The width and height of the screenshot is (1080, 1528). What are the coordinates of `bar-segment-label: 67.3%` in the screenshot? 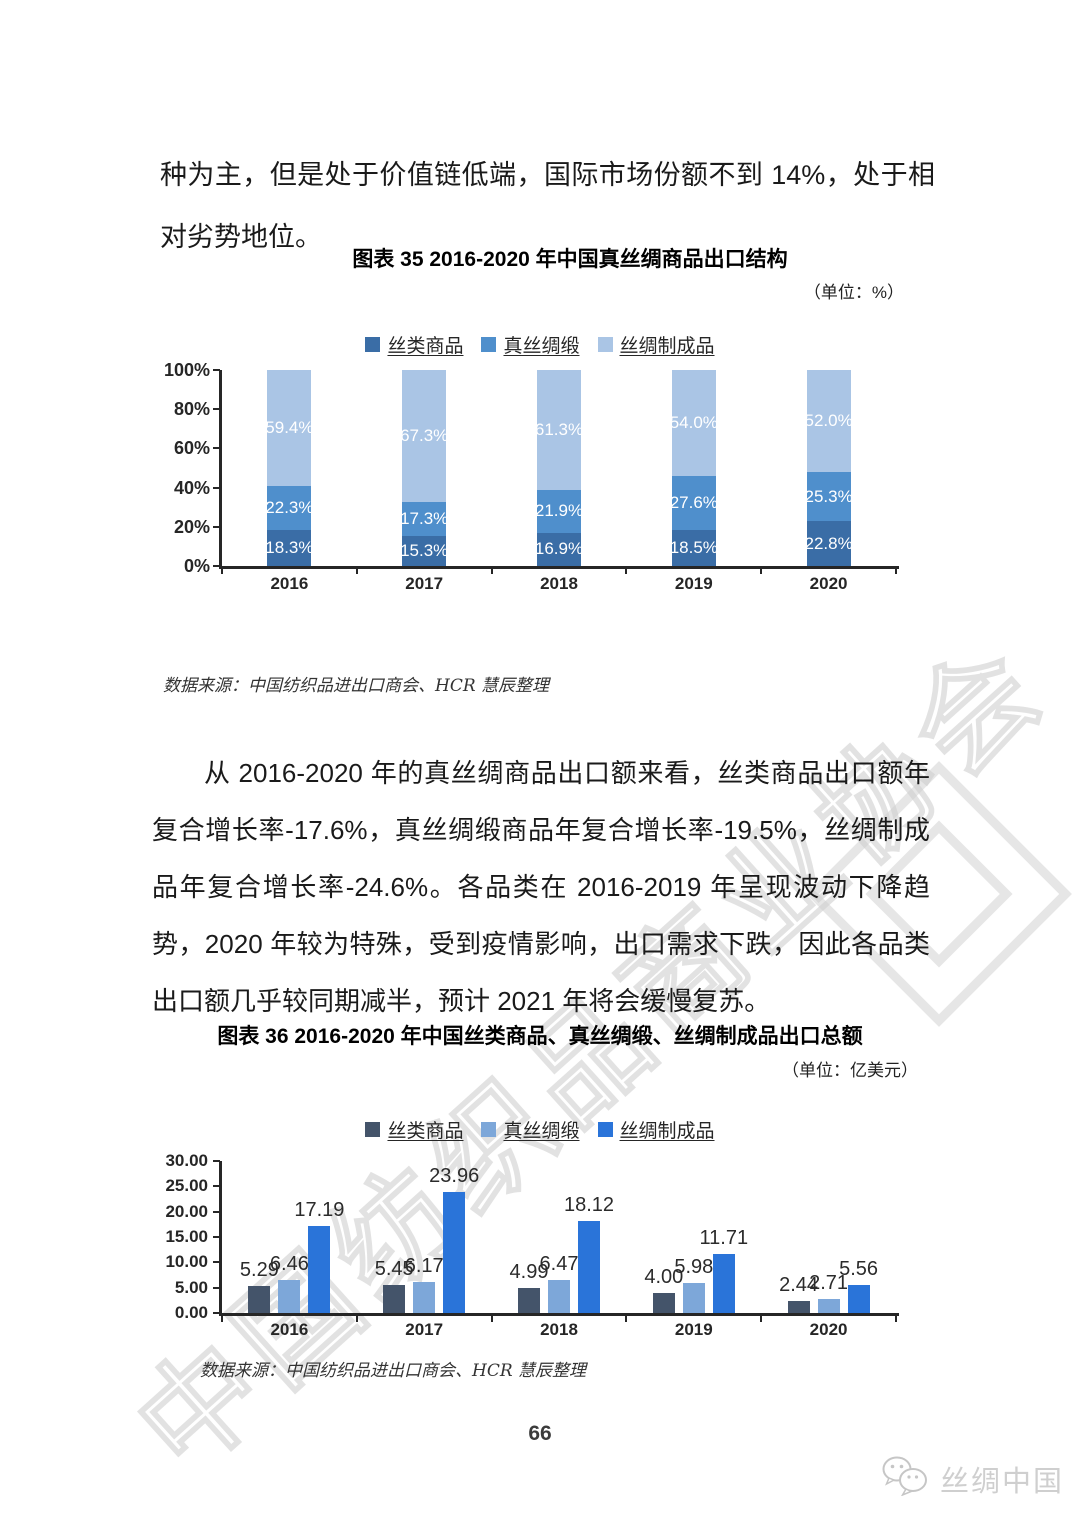 It's located at (424, 436).